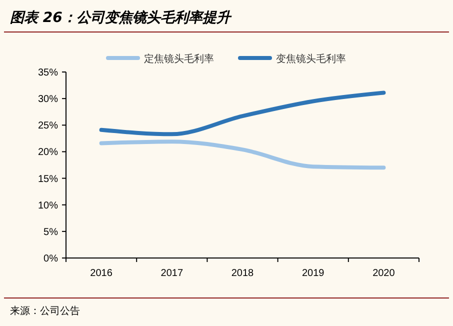 This screenshot has width=453, height=326. What do you see at coordinates (48, 206) in the screenshot?
I see `y-tick-label: 10%` at bounding box center [48, 206].